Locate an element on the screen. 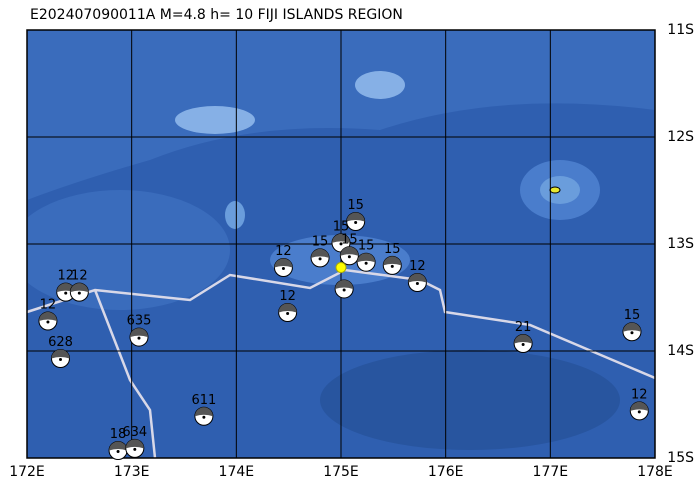  depth-label: 18 is located at coordinates (118, 434).